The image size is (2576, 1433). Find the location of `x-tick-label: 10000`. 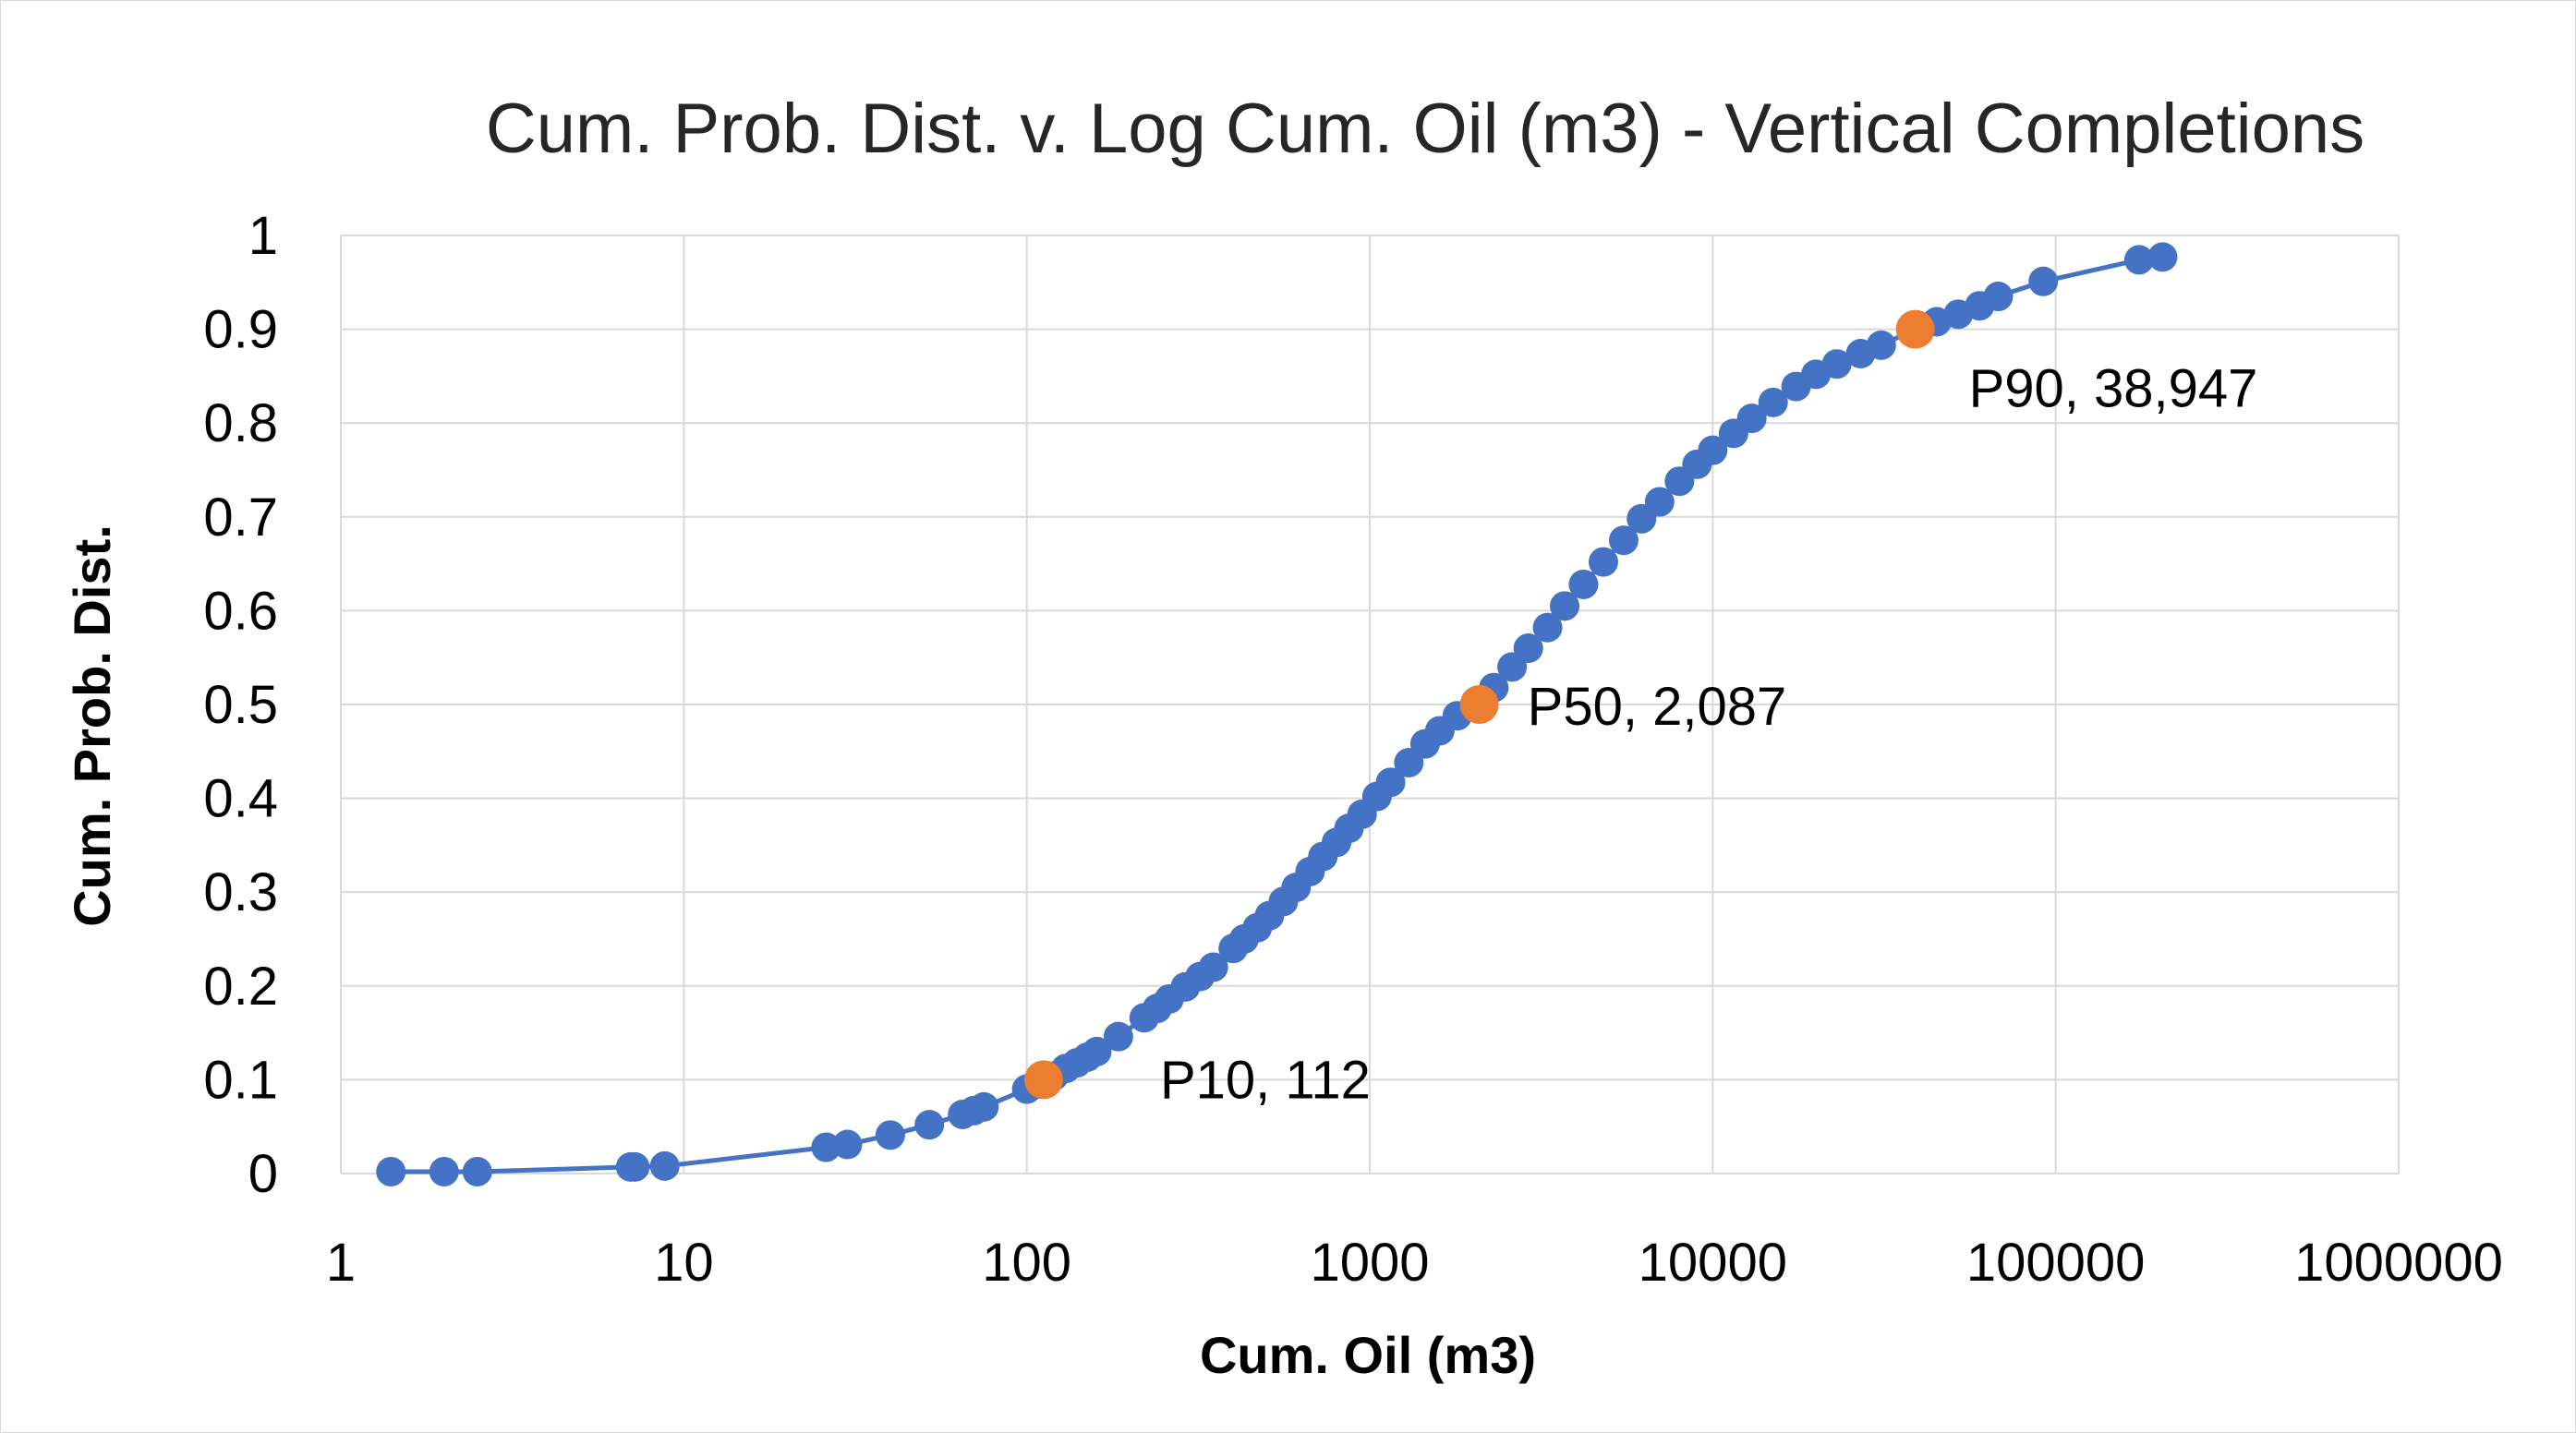

x-tick-label: 10000 is located at coordinates (1713, 1263).